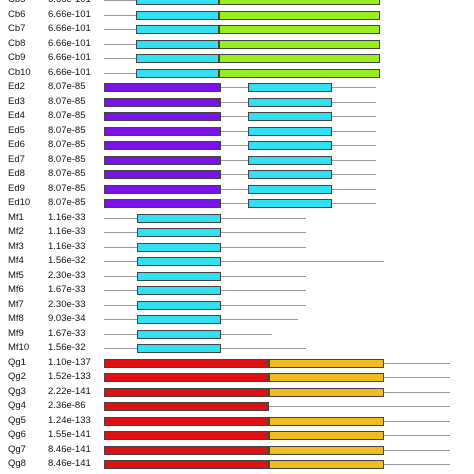 The height and width of the screenshot is (474, 474). I want to click on sequence-row: Qg2 1.52e-133, so click(237, 377).